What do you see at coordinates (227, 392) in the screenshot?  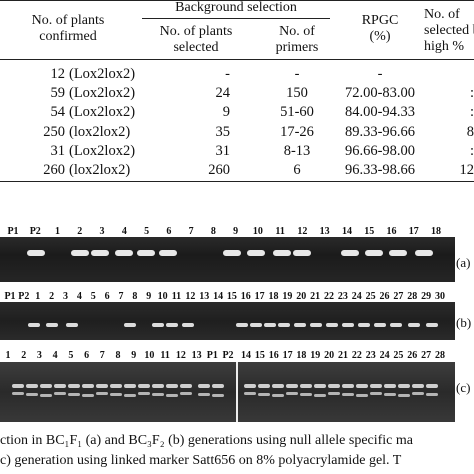 I see `gel-image-c` at bounding box center [227, 392].